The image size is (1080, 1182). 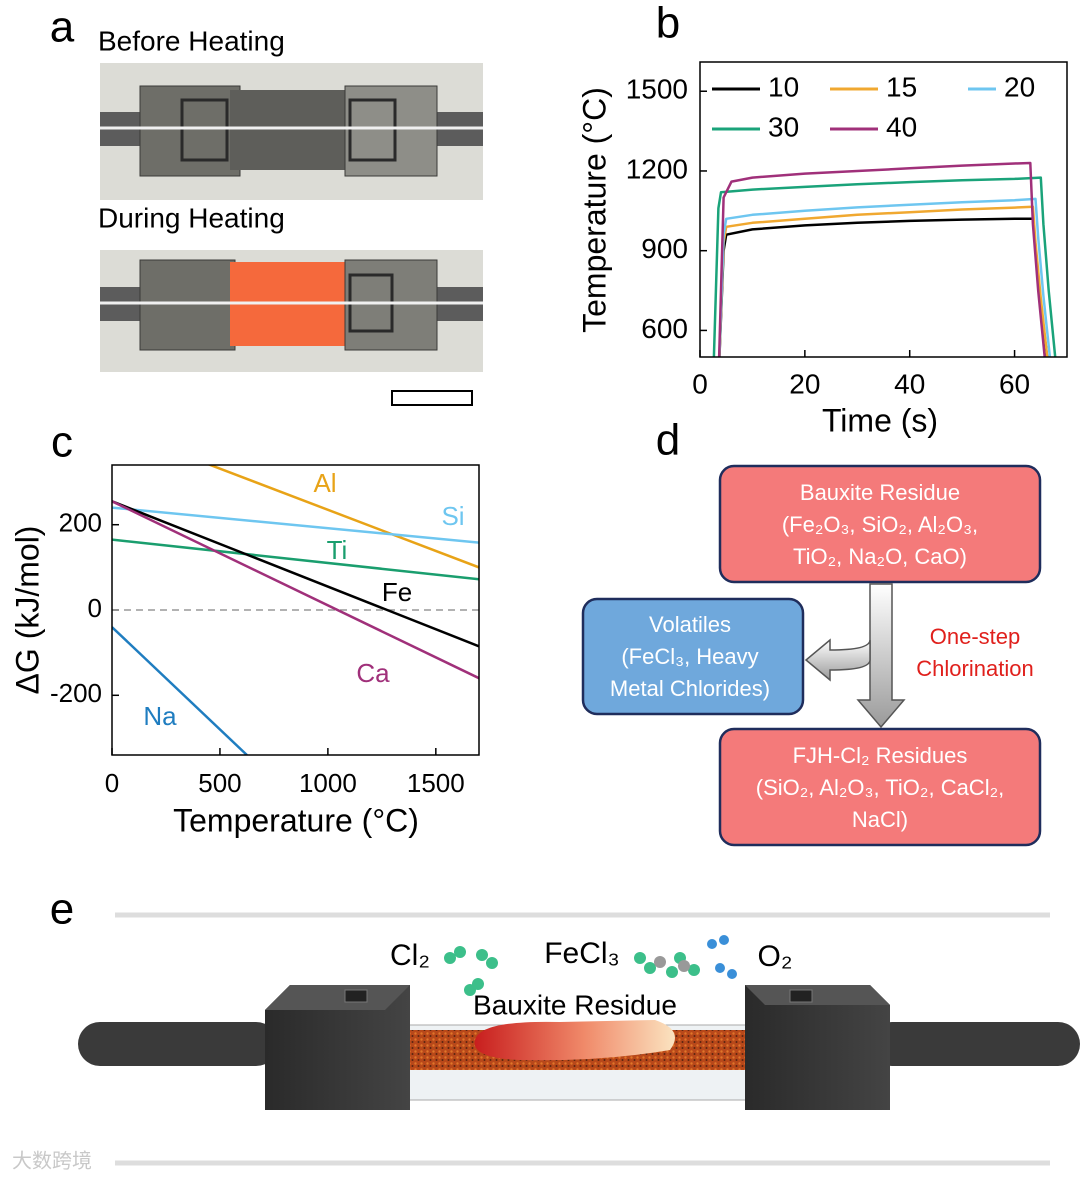 What do you see at coordinates (410, 955) in the screenshot?
I see `species-label: Cl₂` at bounding box center [410, 955].